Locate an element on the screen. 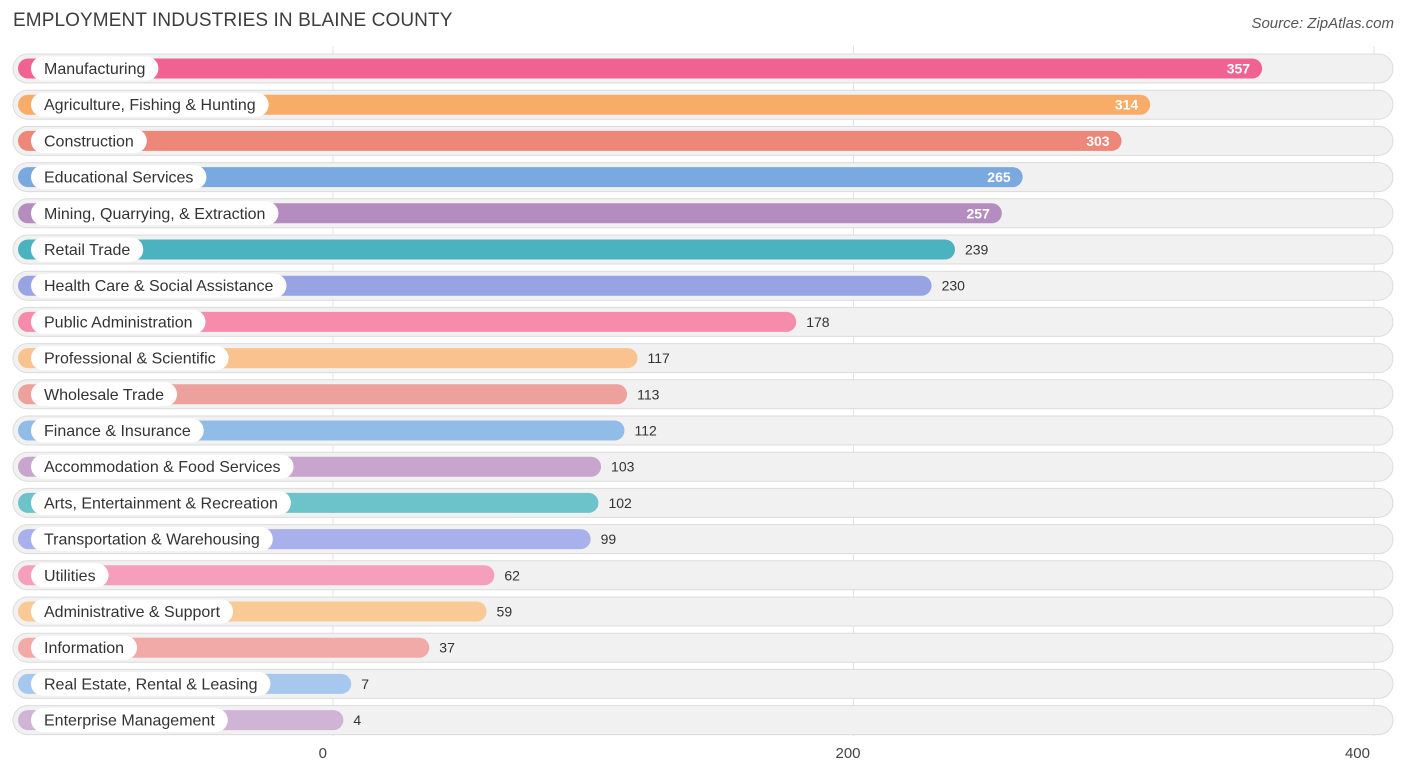 This screenshot has height=776, width=1406. bar-row: Wholesale Trade 113 is located at coordinates (703, 394).